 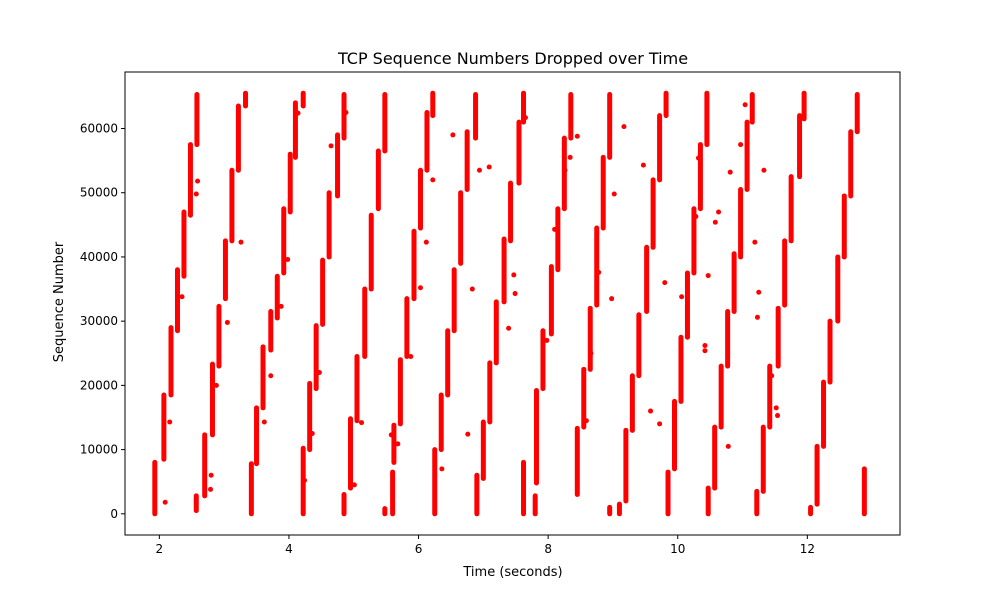 I want to click on x-tick-label-2: 6, so click(x=419, y=549).